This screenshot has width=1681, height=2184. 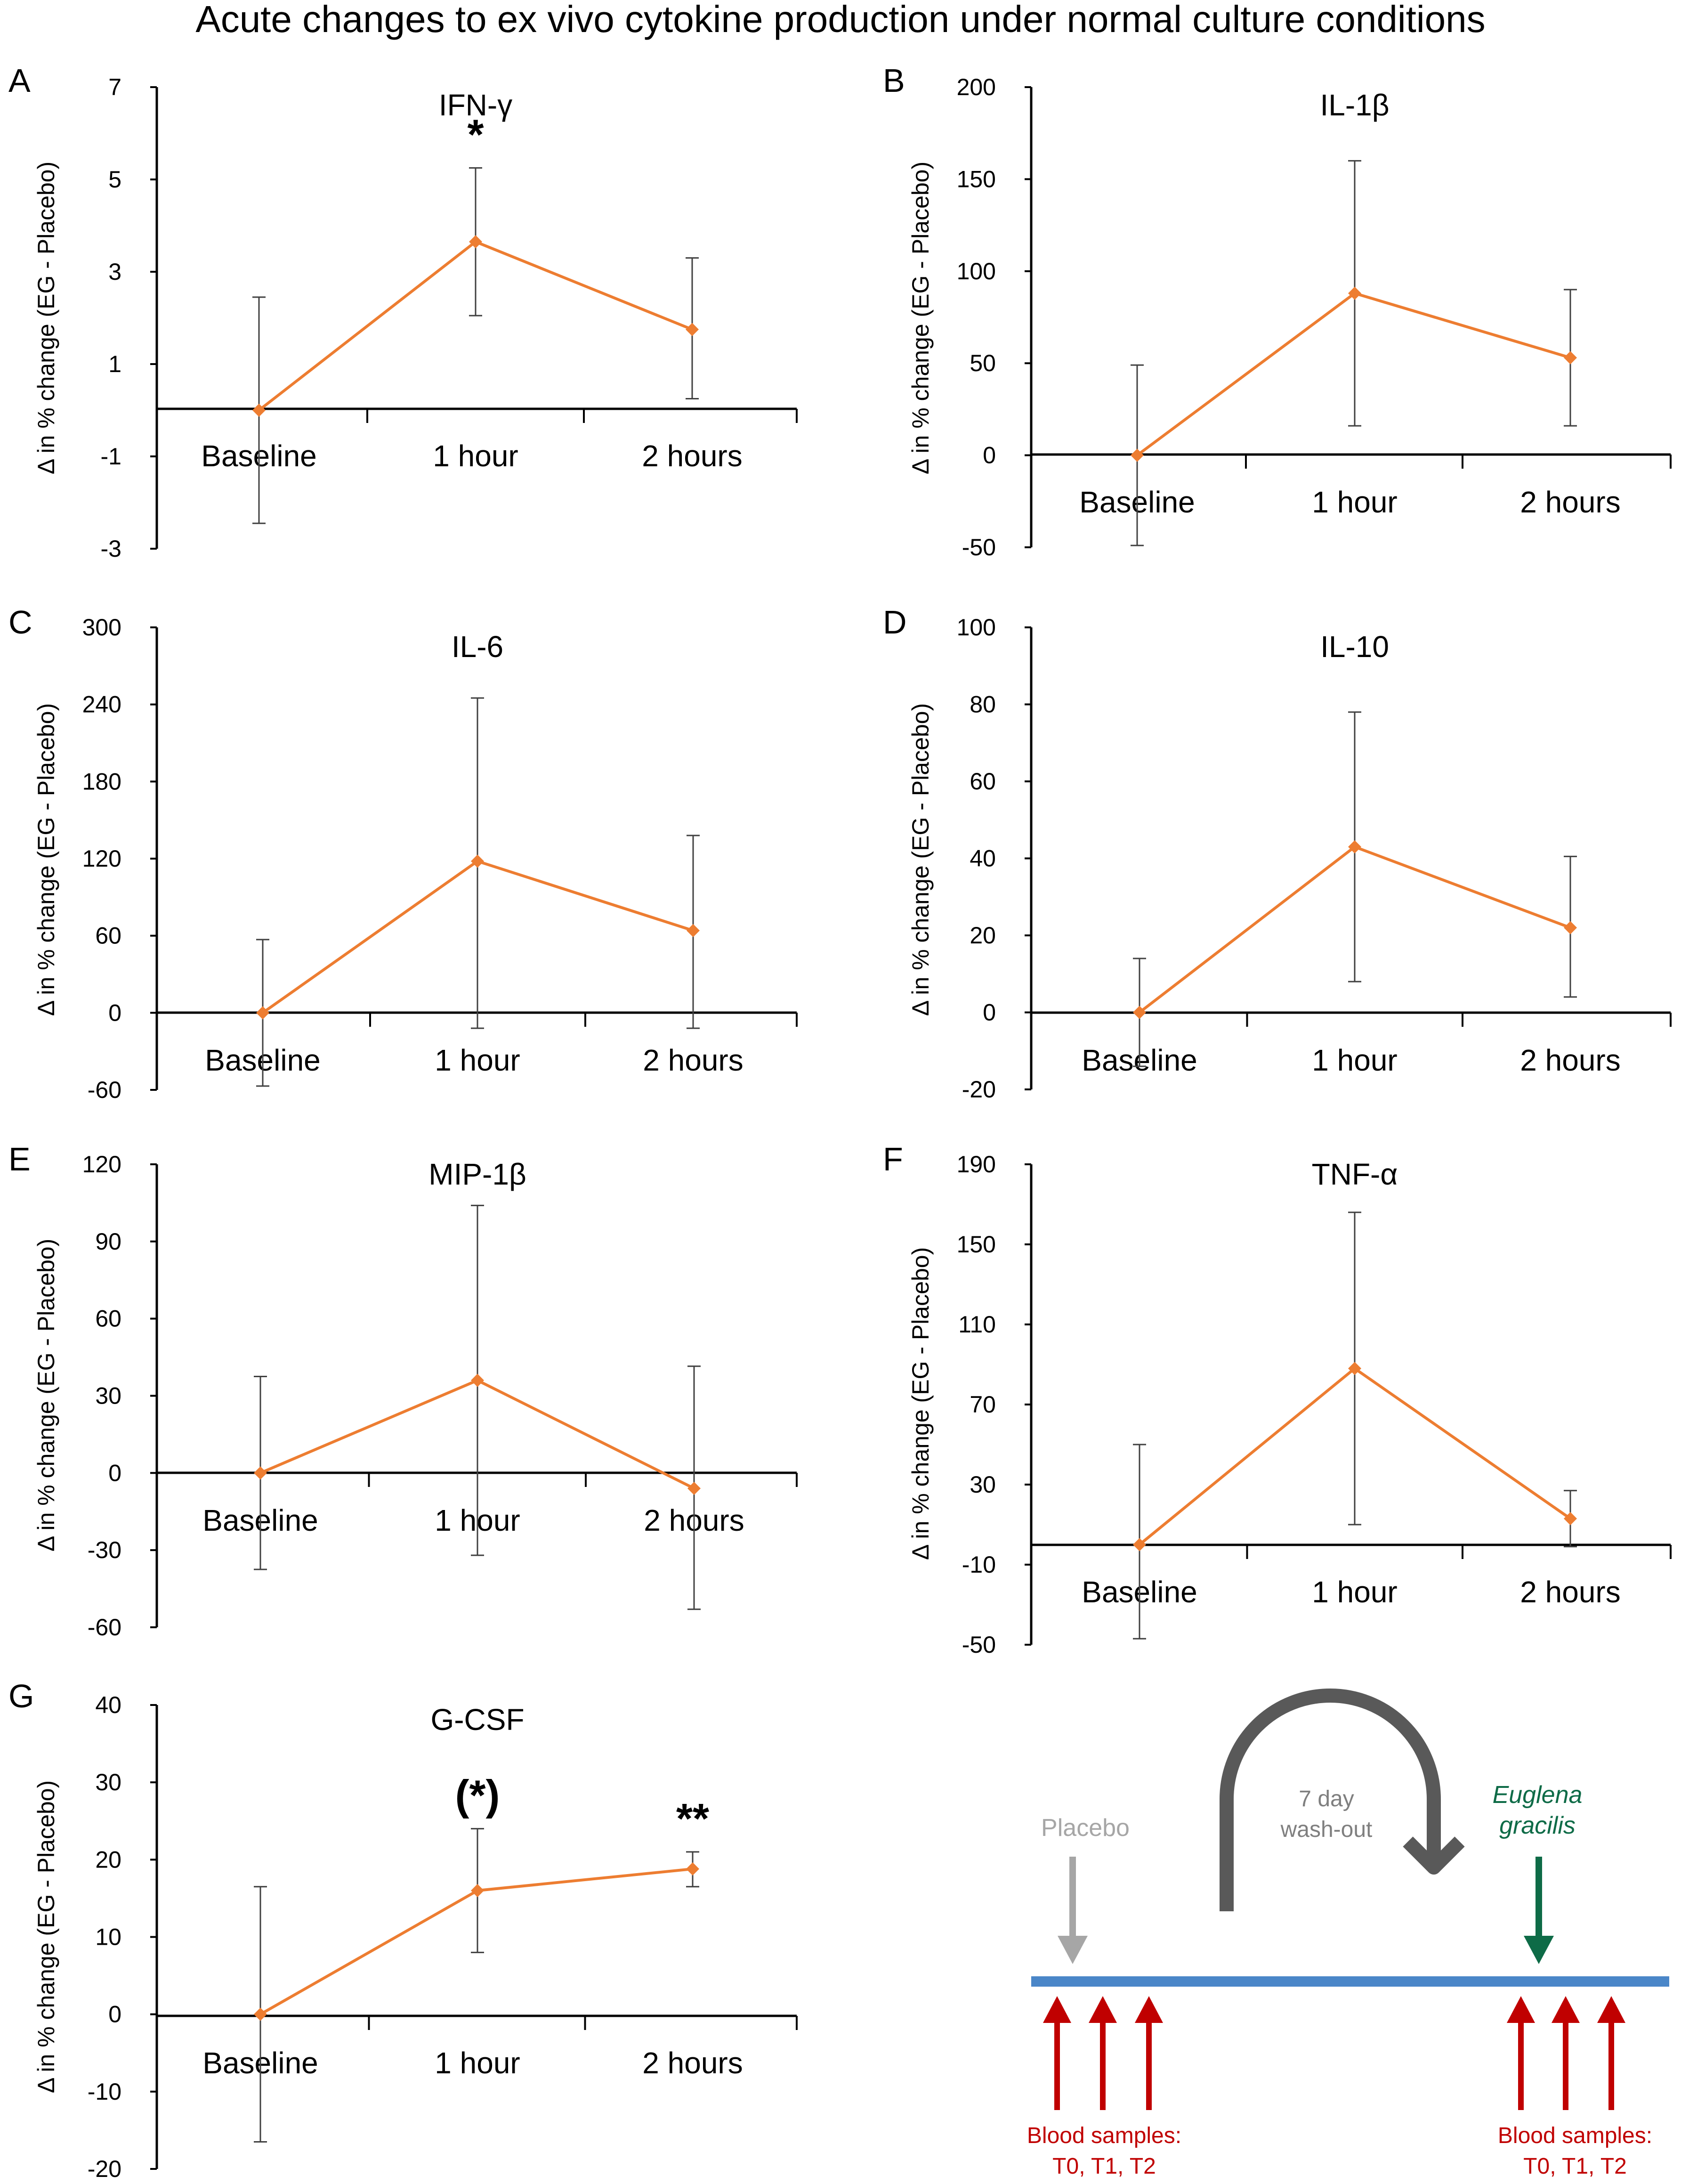 What do you see at coordinates (894, 80) in the screenshot?
I see `panel-letter: B` at bounding box center [894, 80].